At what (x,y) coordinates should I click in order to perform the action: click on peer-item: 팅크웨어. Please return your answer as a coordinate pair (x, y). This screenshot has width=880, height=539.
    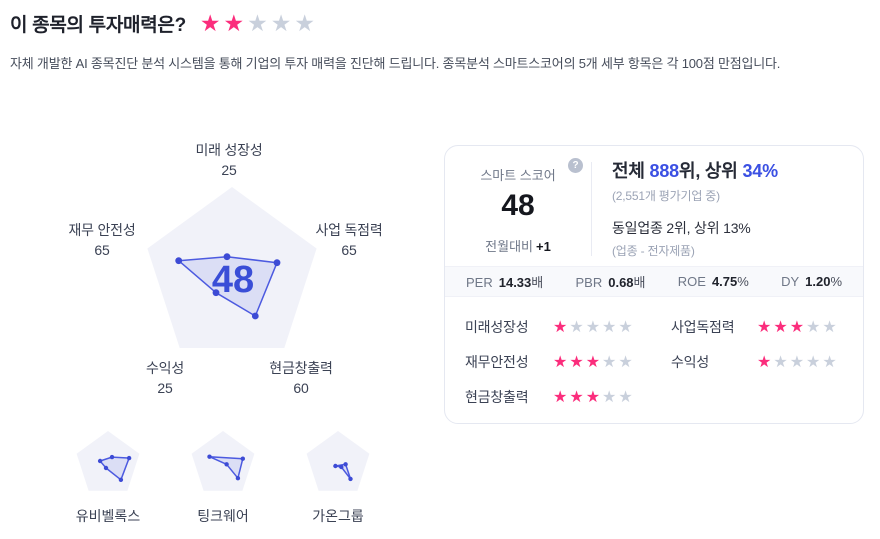
    Looking at the image, I should click on (223, 478).